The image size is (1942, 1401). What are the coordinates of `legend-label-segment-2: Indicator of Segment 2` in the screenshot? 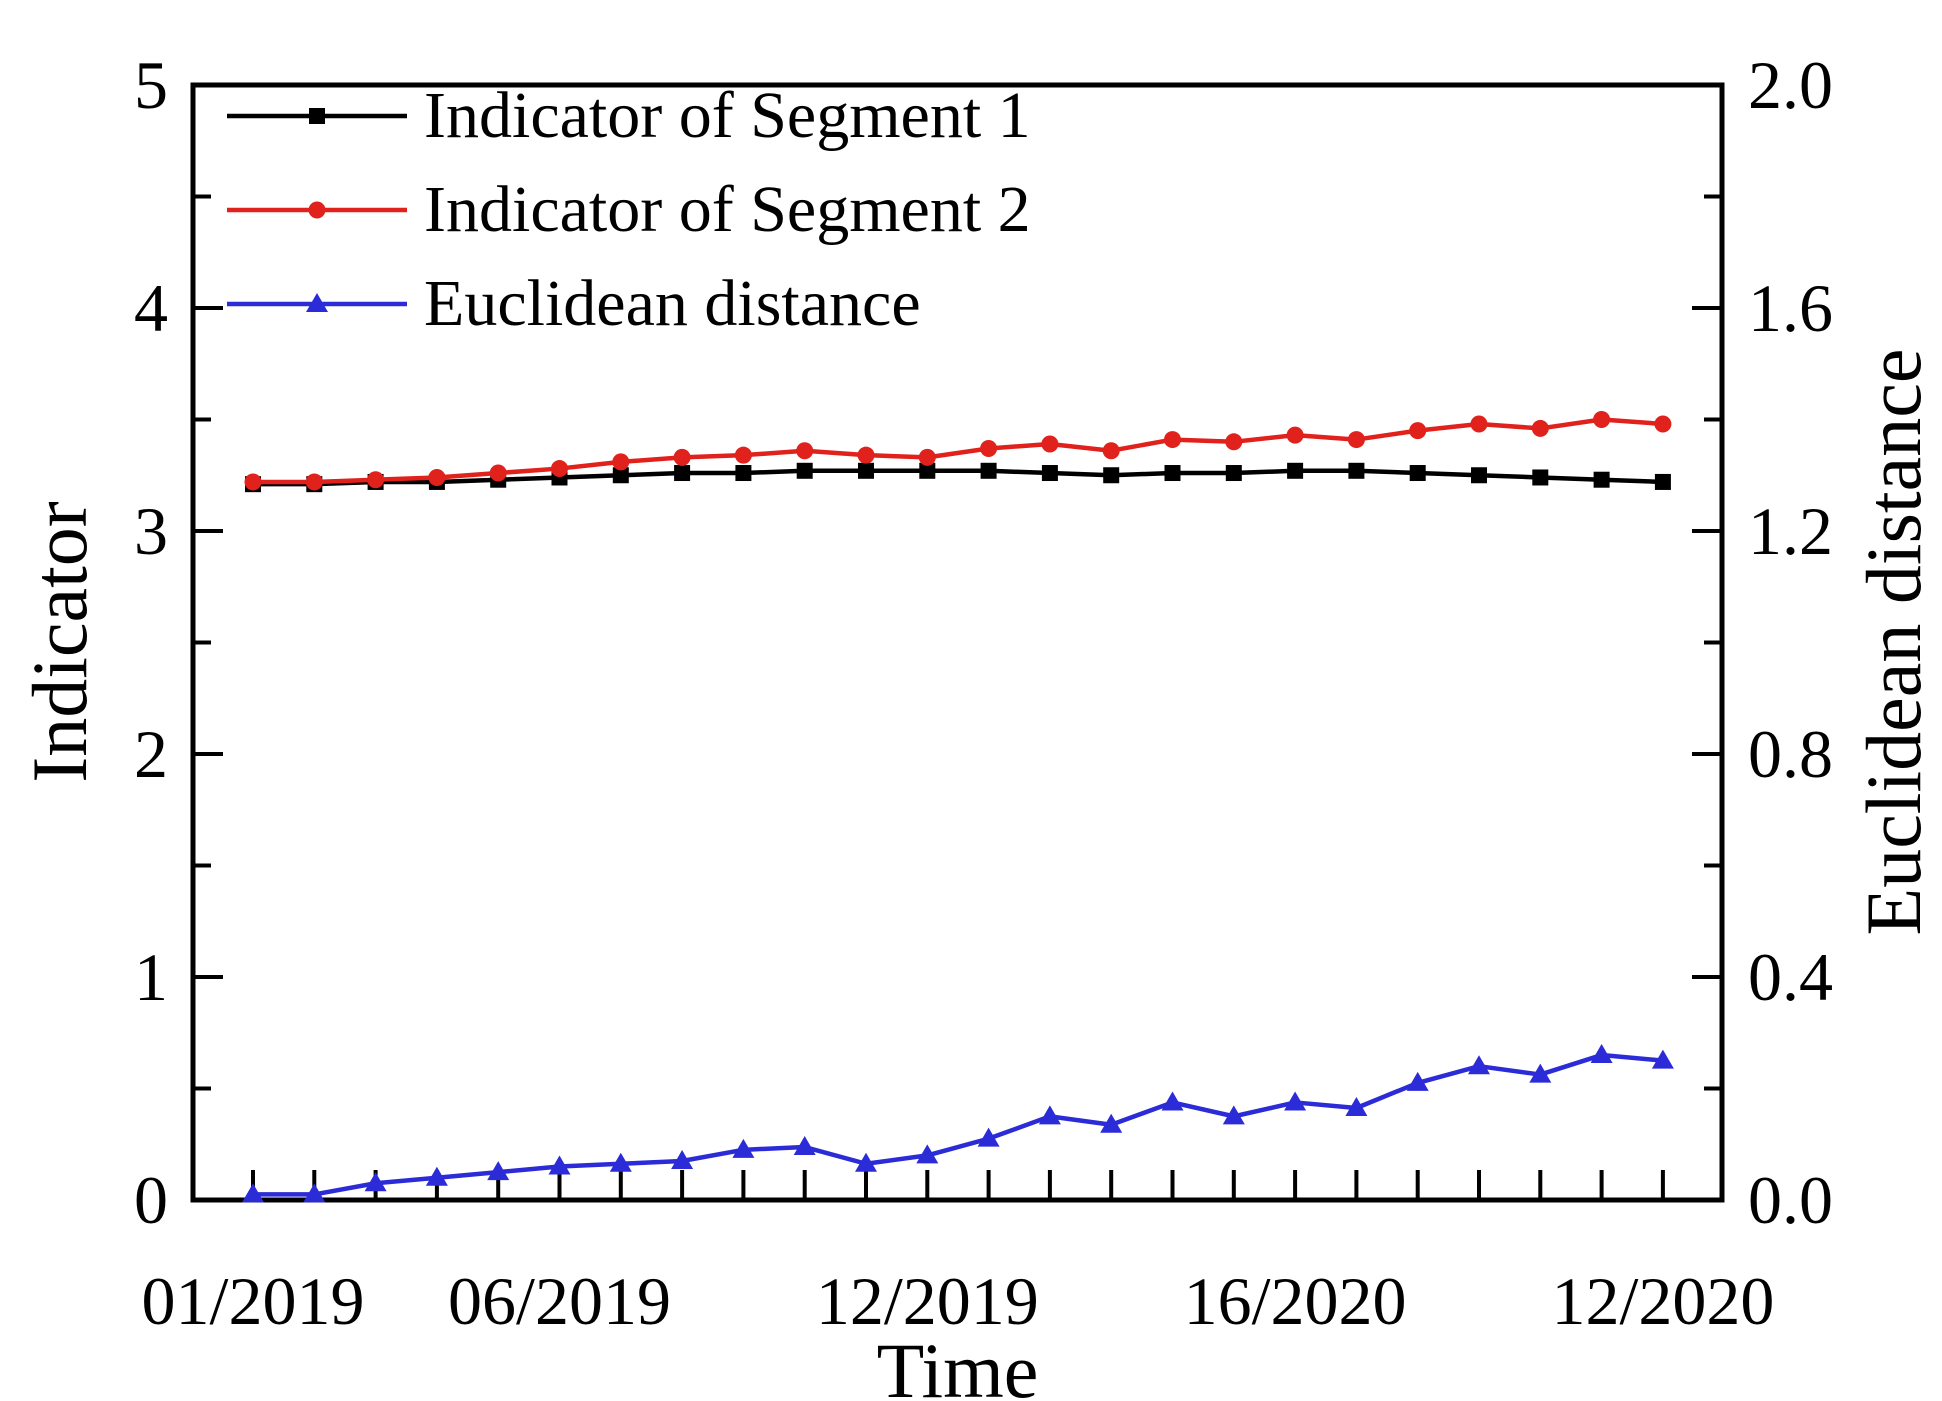 It's located at (727, 209).